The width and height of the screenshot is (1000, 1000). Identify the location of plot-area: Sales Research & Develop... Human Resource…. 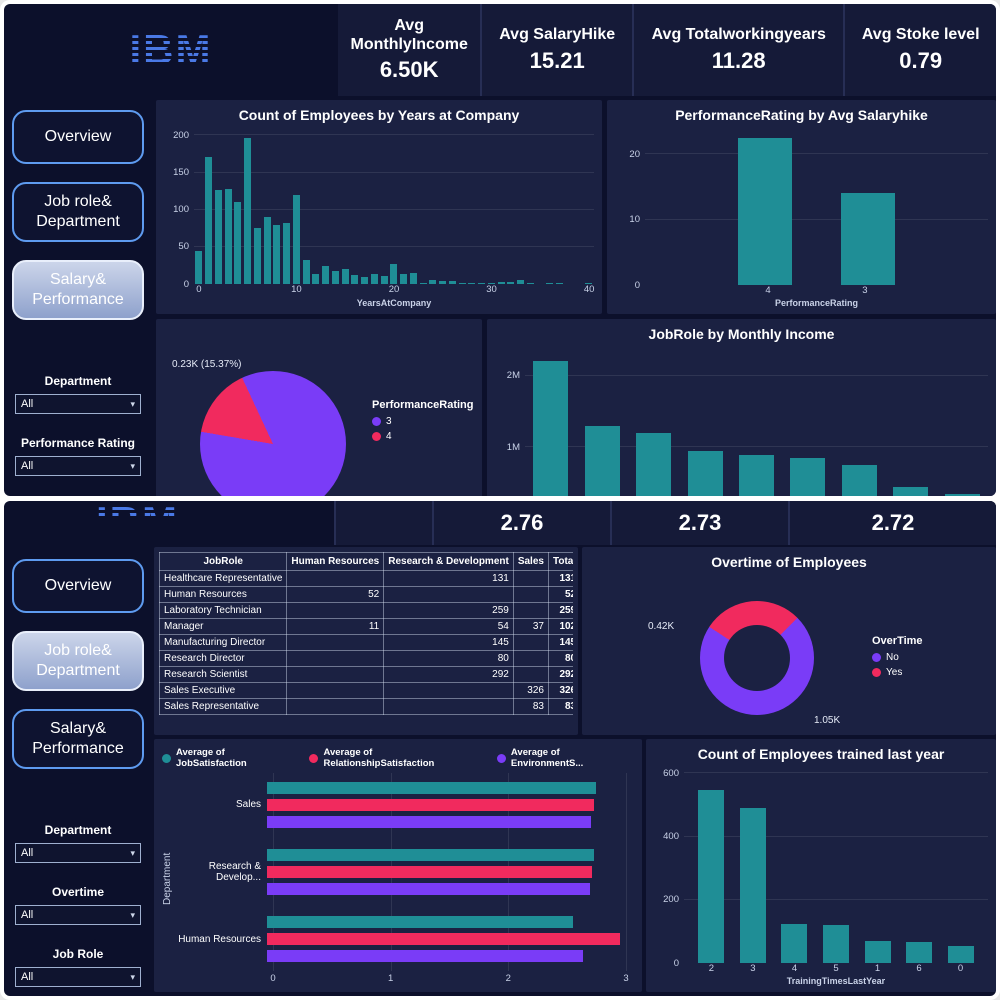
(405, 872).